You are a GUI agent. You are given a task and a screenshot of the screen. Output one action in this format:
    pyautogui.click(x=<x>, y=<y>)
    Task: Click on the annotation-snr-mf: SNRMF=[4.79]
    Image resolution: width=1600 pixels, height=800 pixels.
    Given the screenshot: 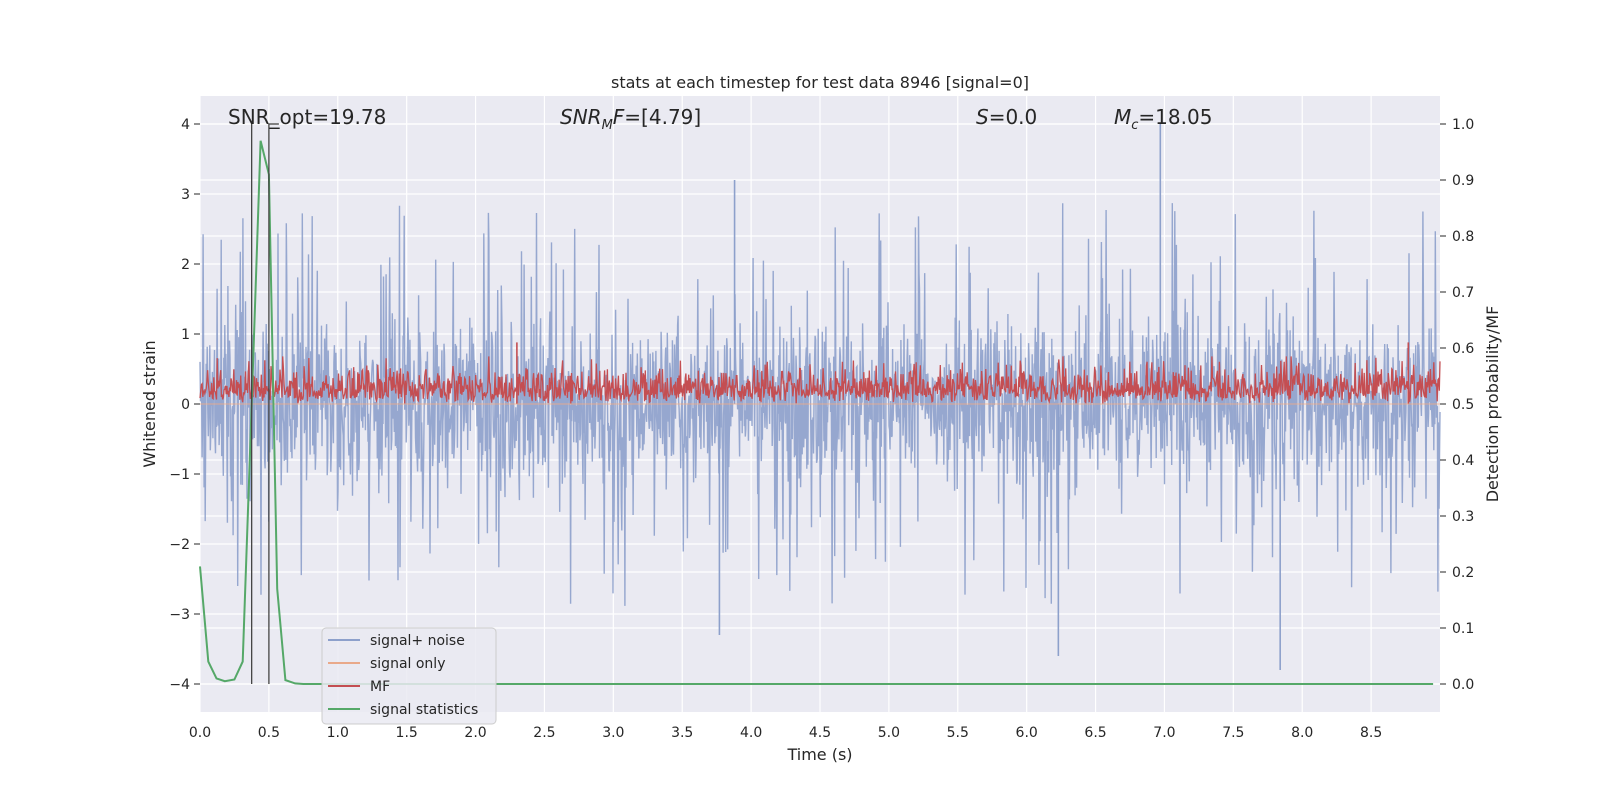 What is the action you would take?
    pyautogui.click(x=630, y=119)
    